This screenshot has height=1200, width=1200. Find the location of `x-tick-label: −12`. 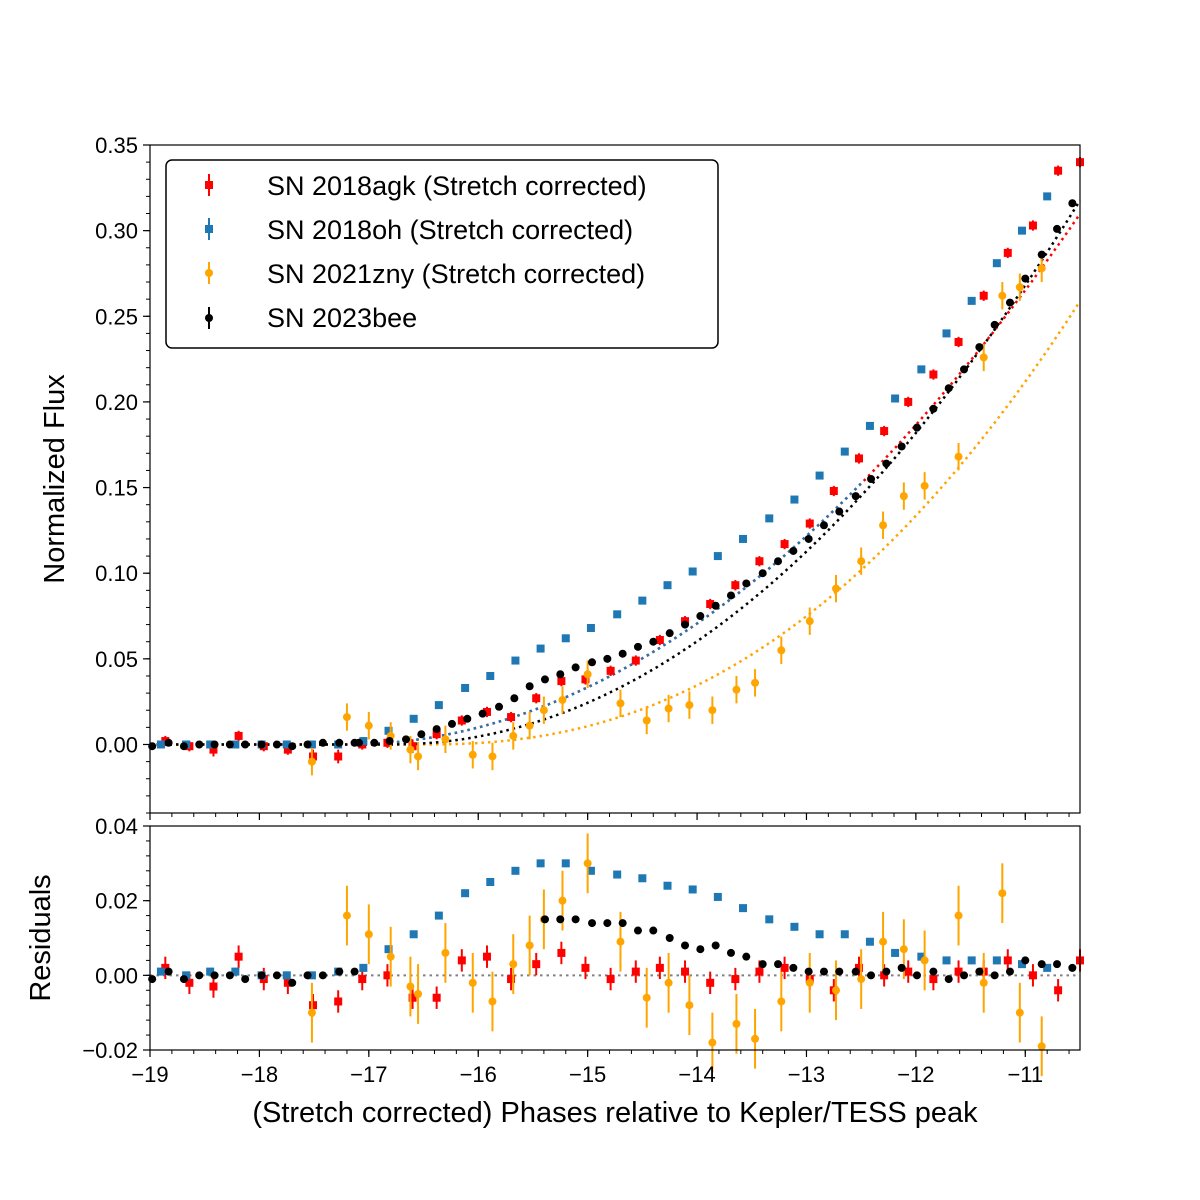

x-tick-label: −12 is located at coordinates (915, 1074).